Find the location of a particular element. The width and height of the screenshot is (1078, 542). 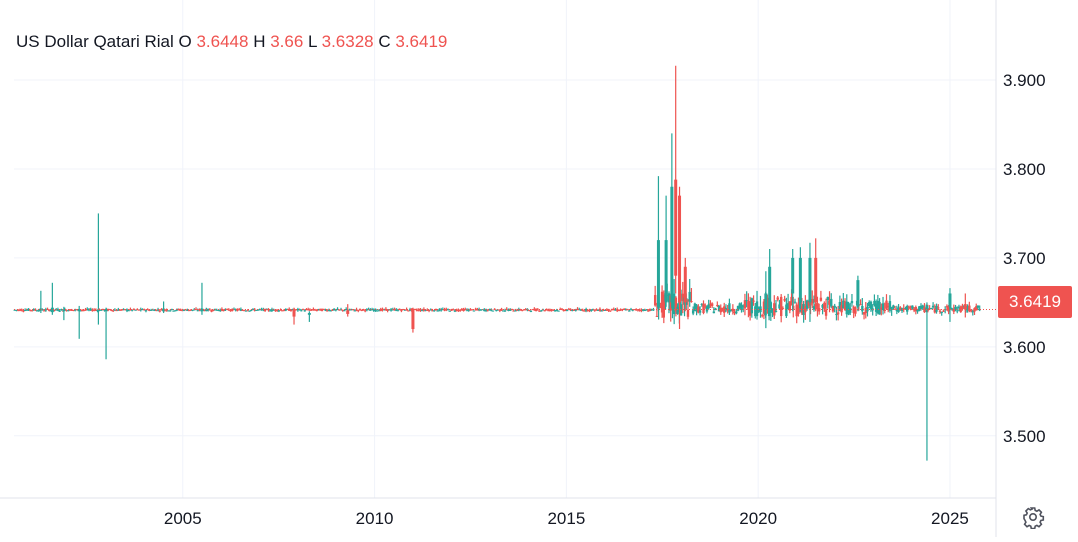

x-tick-label: 2005 is located at coordinates (183, 518).